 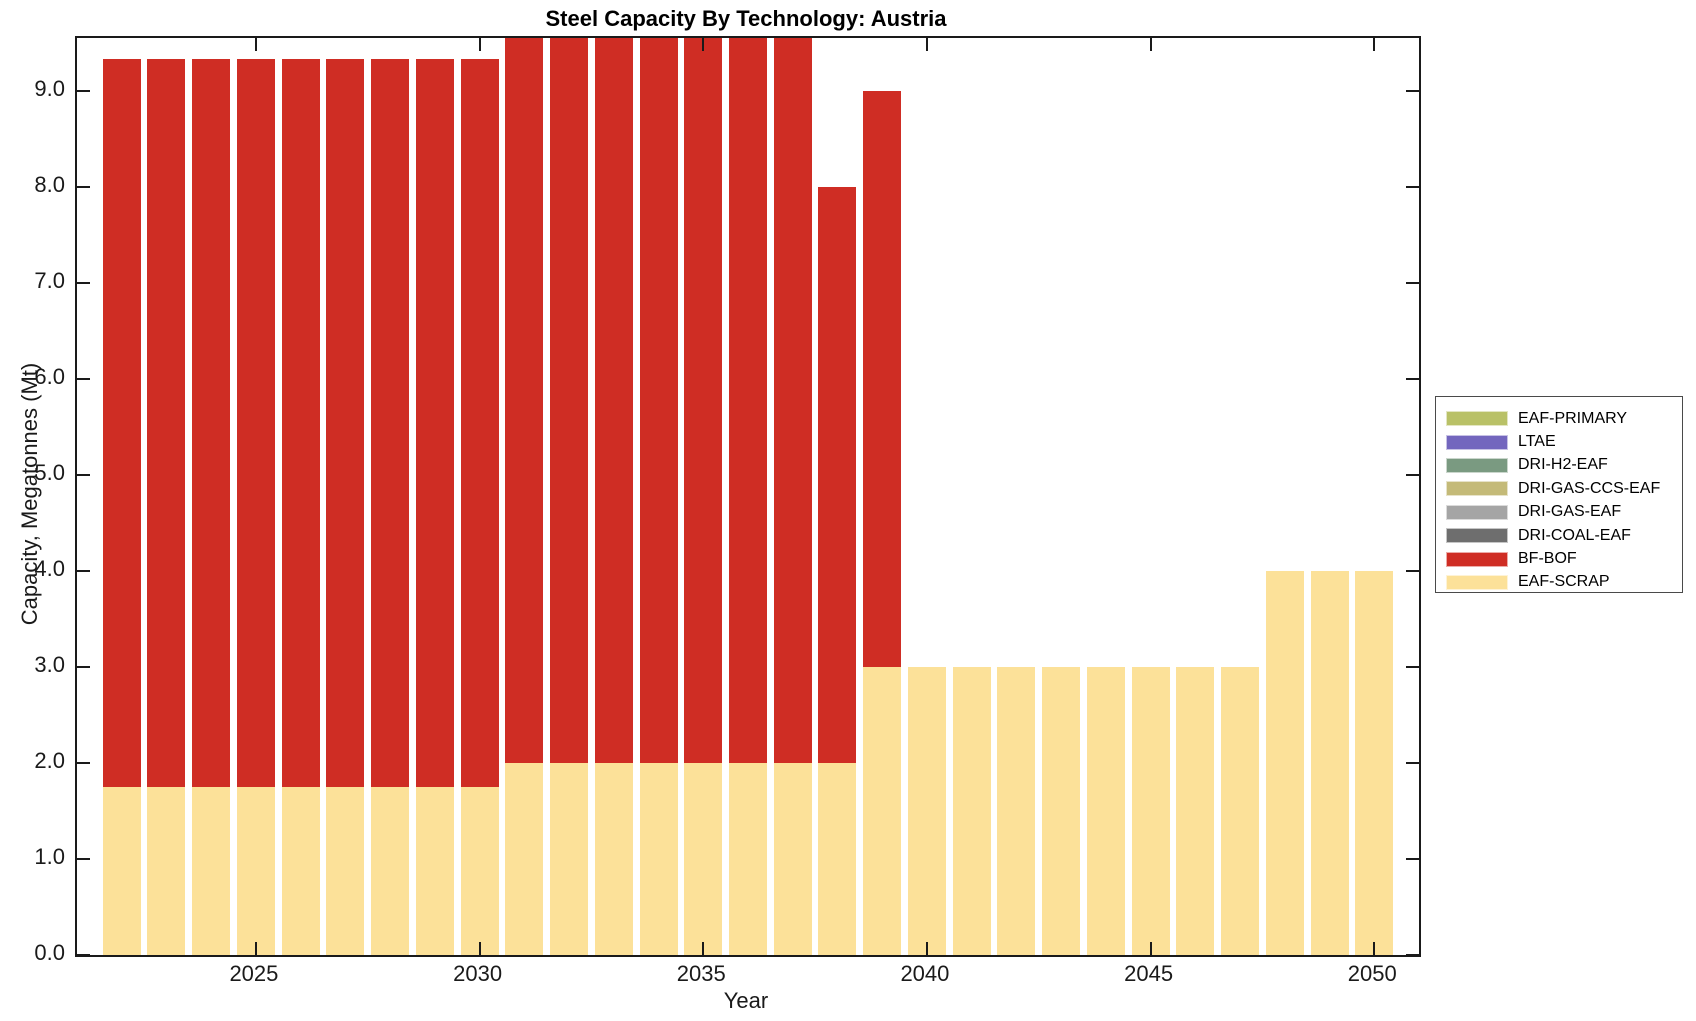 I want to click on legend-swatch-dri-gas-ccs-eaf, so click(x=1477, y=489).